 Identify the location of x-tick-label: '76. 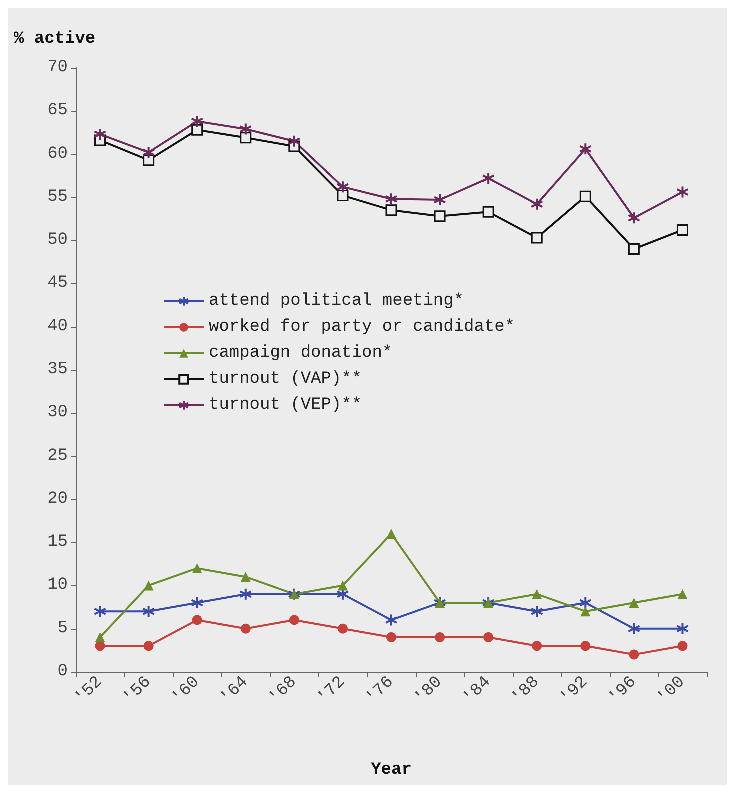
(380, 690).